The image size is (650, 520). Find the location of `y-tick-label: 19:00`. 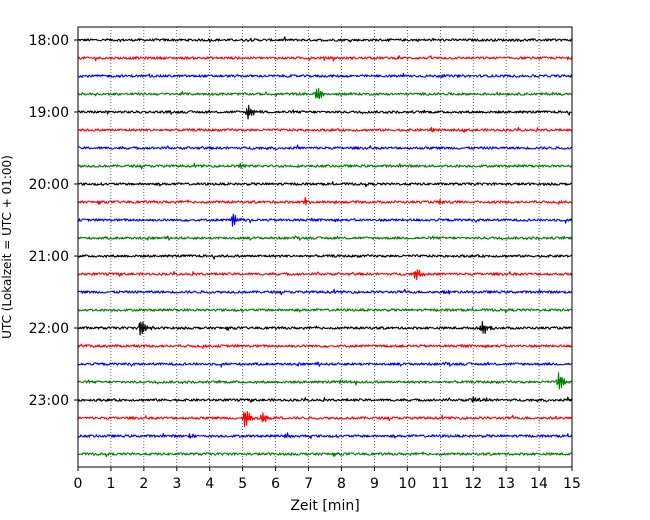

y-tick-label: 19:00 is located at coordinates (49, 113).